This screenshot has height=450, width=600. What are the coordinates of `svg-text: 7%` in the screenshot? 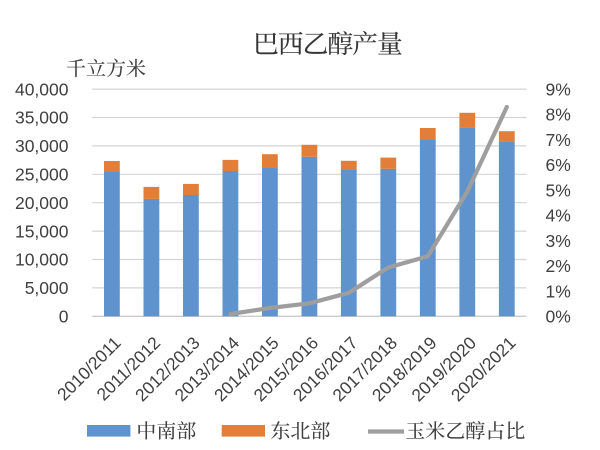 It's located at (558, 140).